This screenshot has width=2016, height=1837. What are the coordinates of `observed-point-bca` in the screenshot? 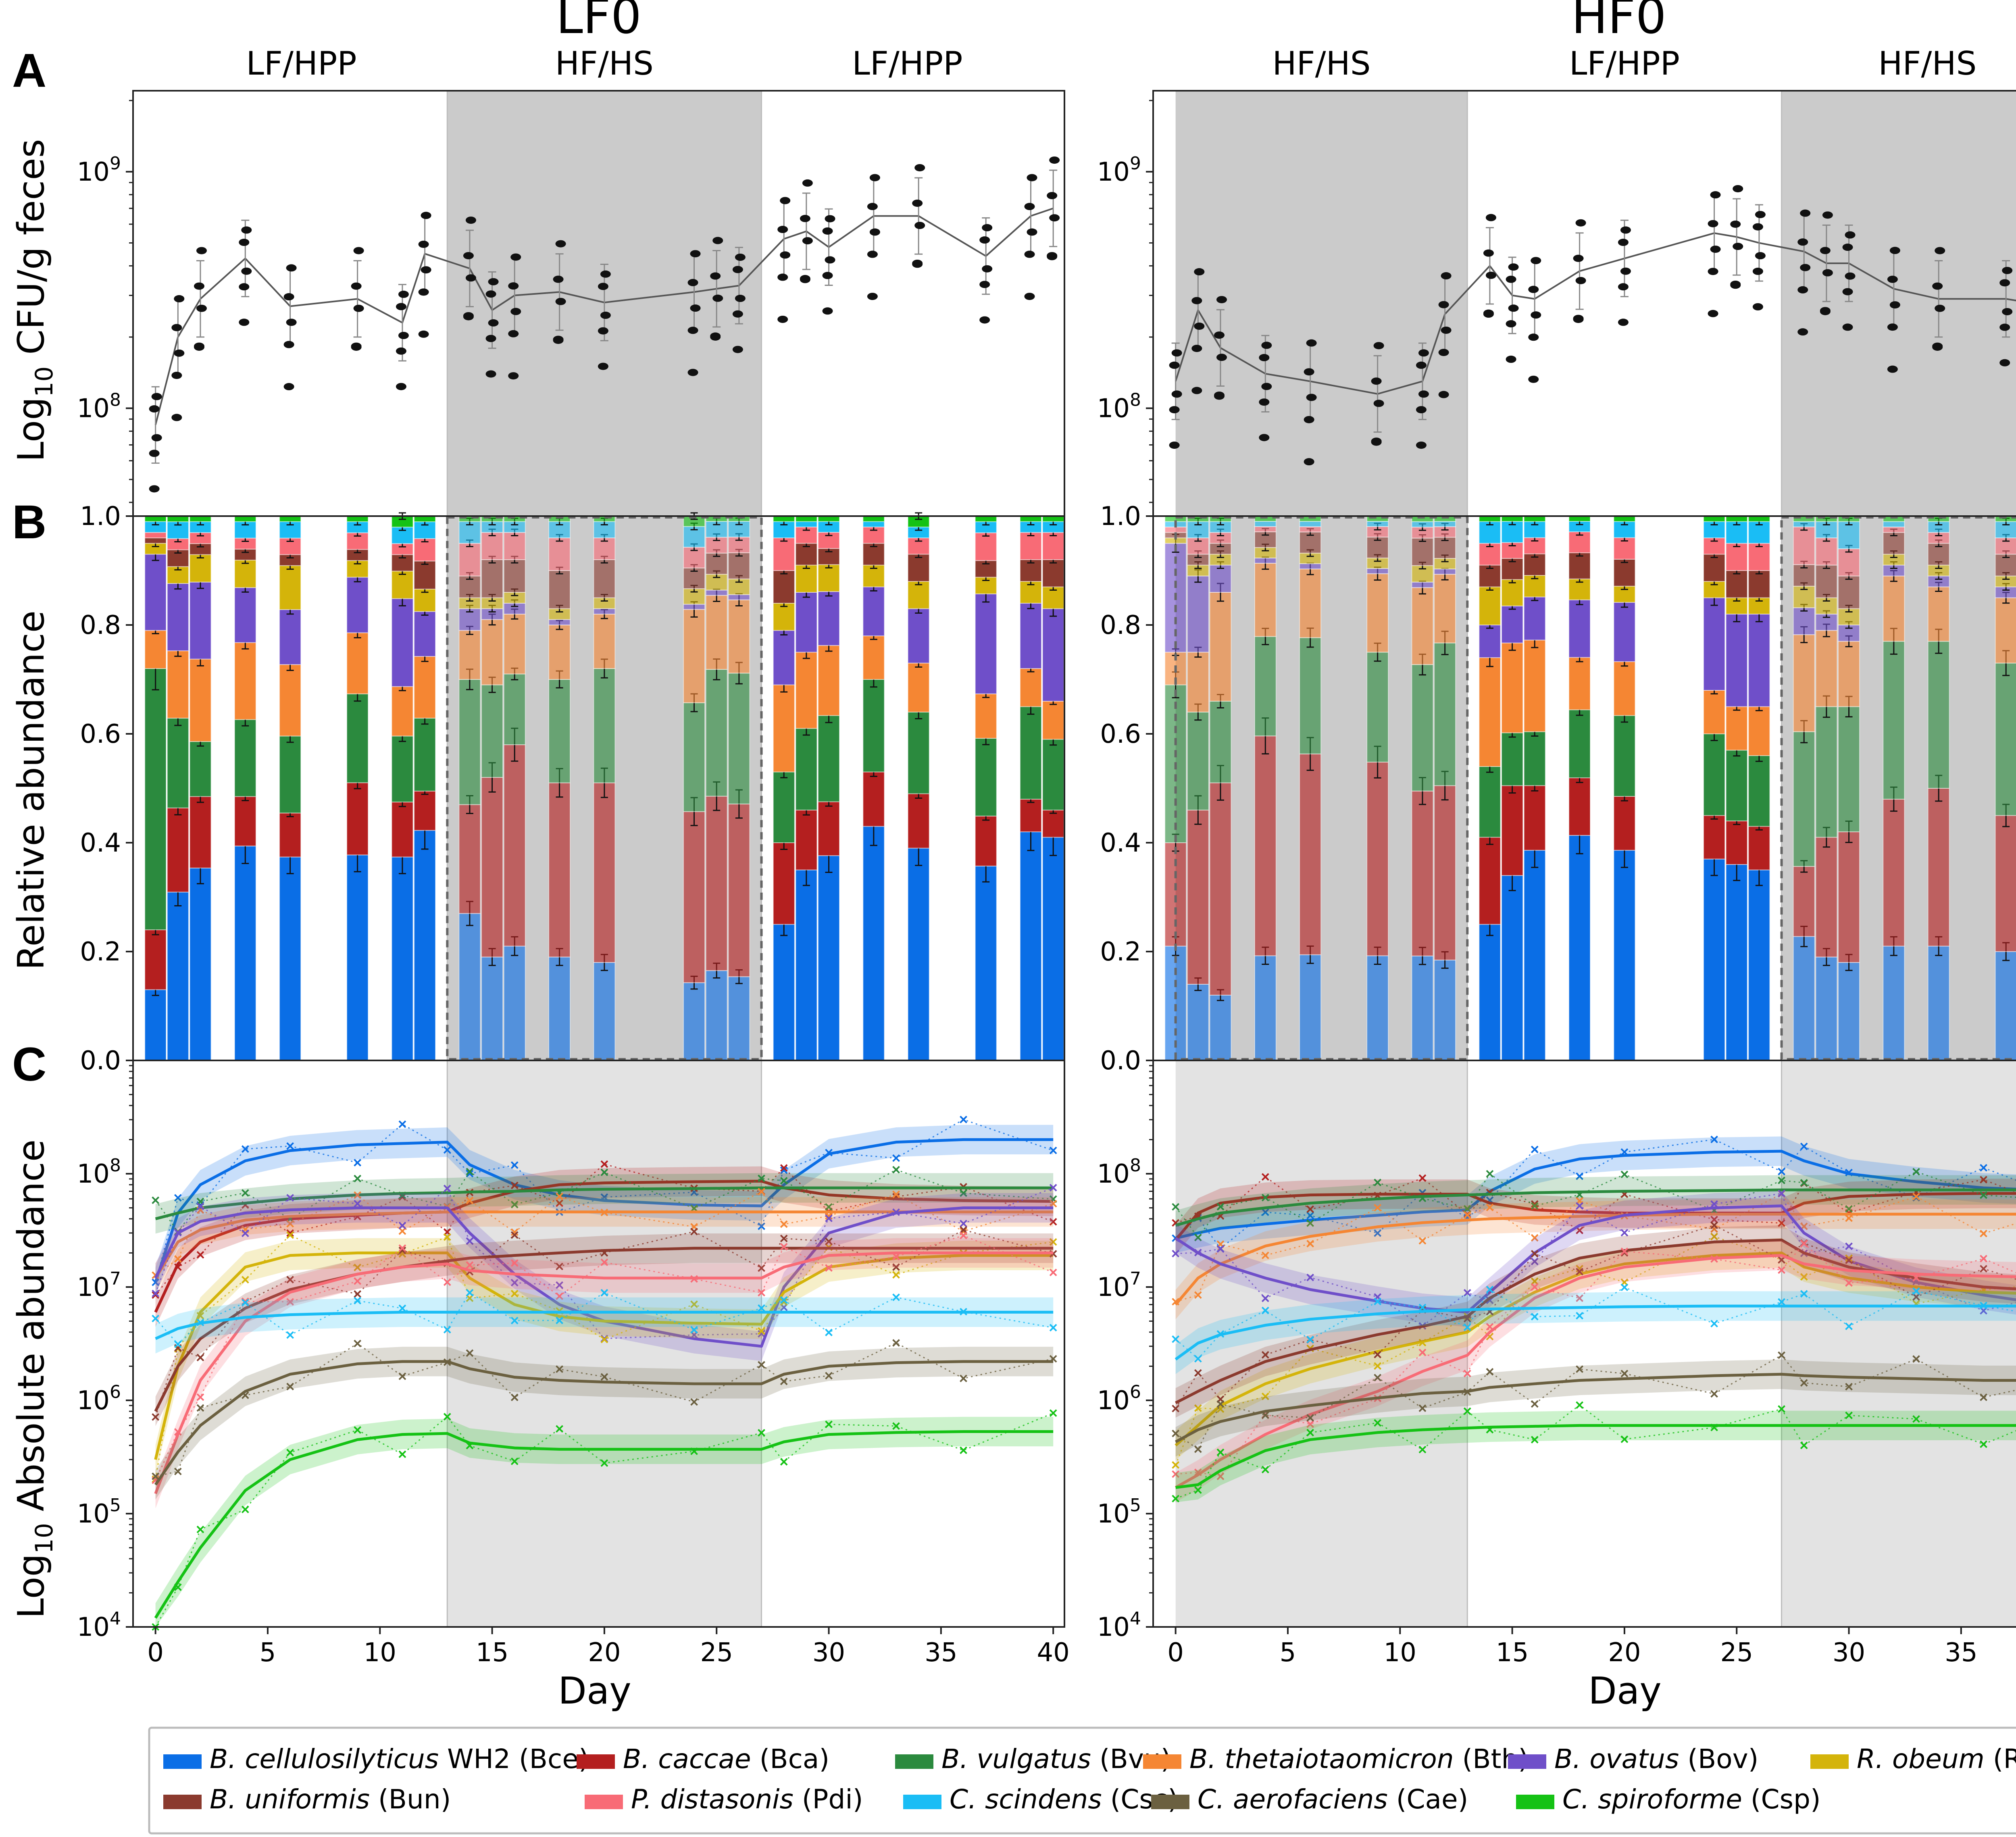 It's located at (1310, 1209).